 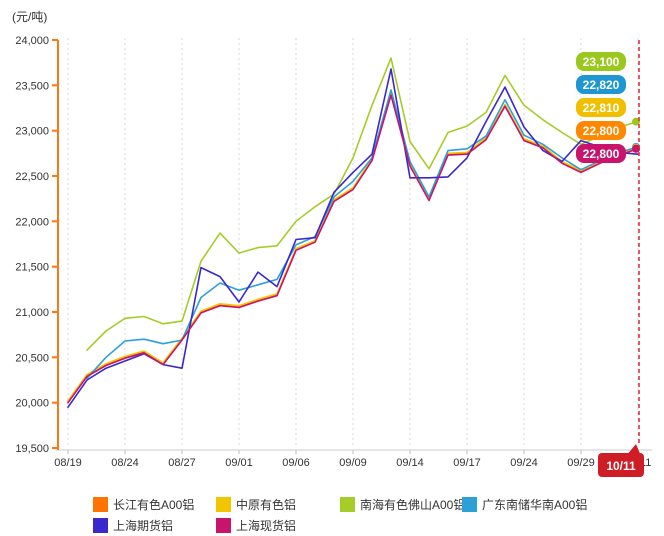 I want to click on y-axis-tick-label: 23,000, so click(x=32, y=132).